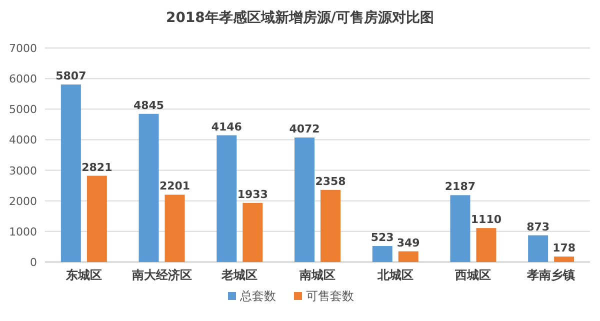 The width and height of the screenshot is (600, 321). I want to click on data-label: 349, so click(408, 243).